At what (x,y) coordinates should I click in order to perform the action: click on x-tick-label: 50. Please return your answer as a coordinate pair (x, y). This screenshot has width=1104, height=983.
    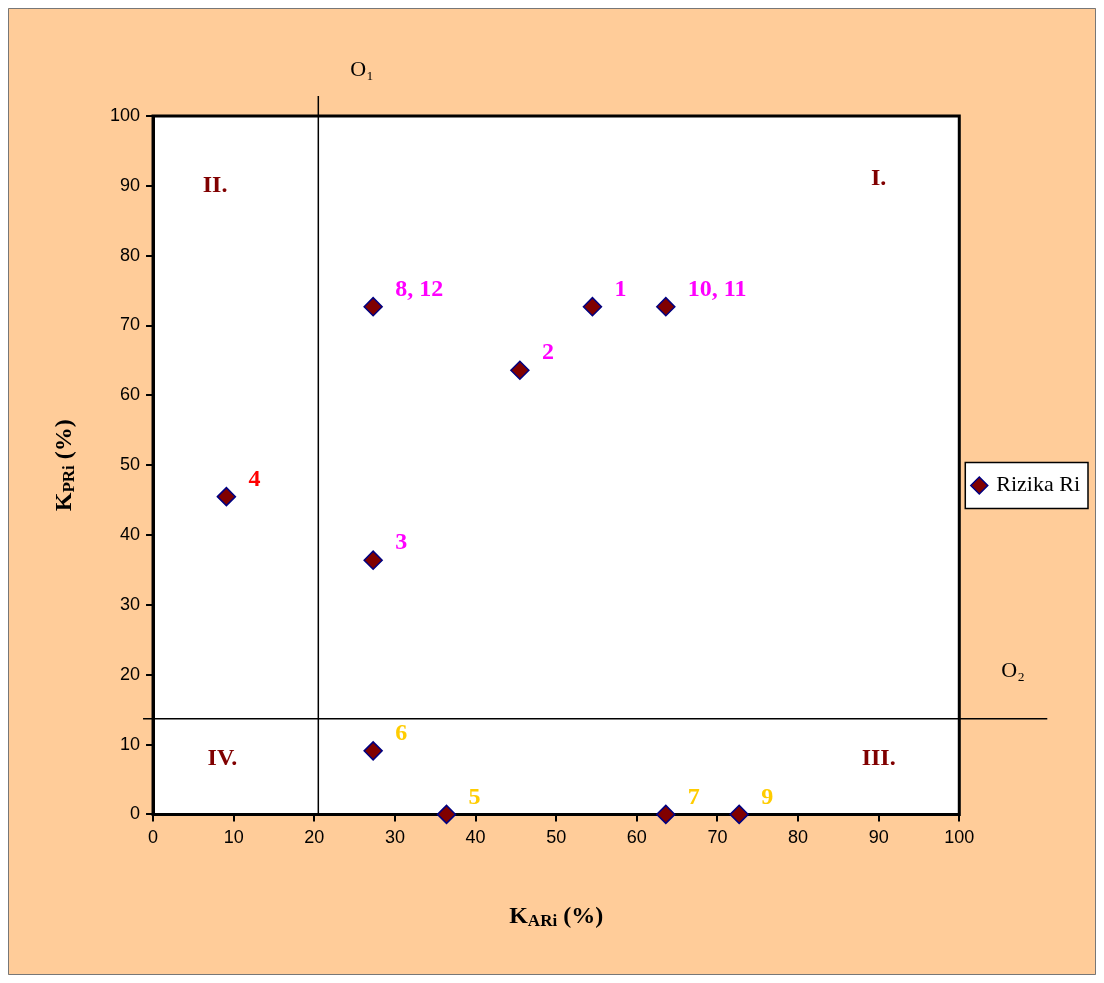
    Looking at the image, I should click on (556, 837).